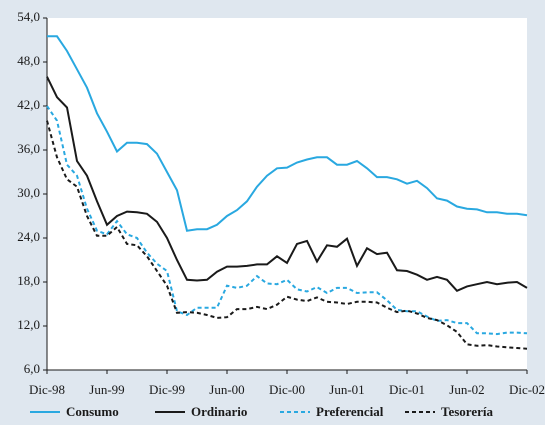 The width and height of the screenshot is (545, 425). Describe the element at coordinates (28, 192) in the screenshot. I see `y-tick-label: 30,0` at that location.